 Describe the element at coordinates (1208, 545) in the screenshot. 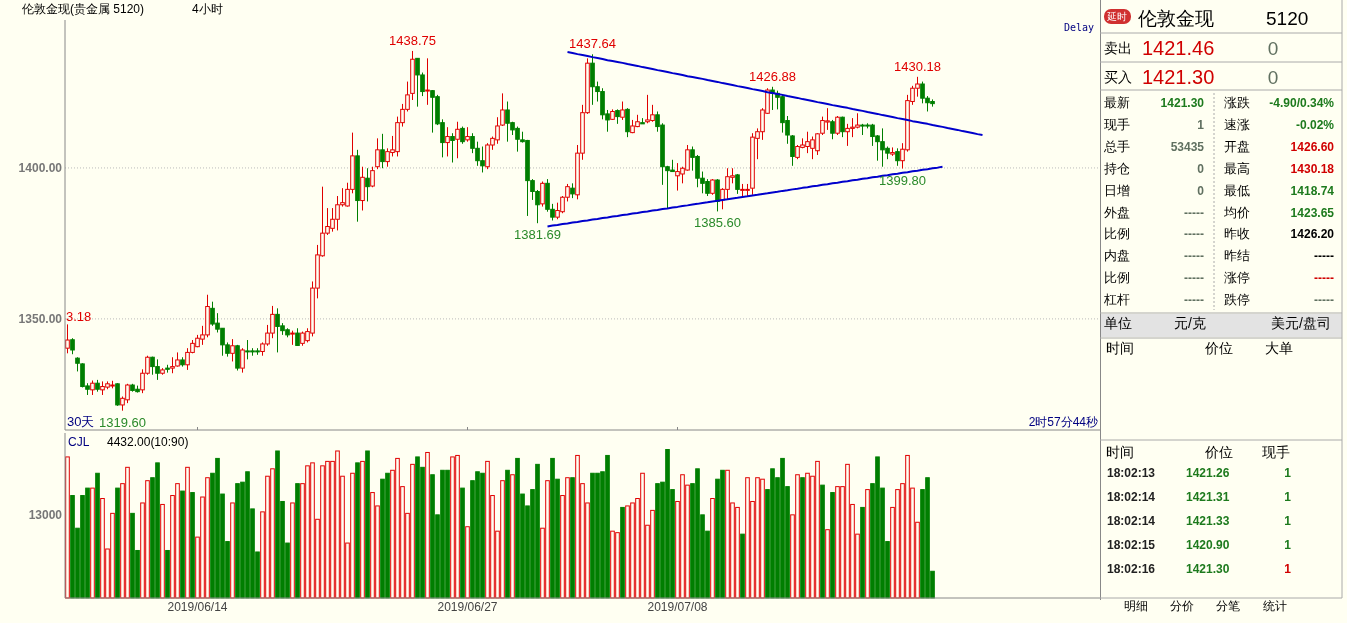

I see `text: 1420.90` at that location.